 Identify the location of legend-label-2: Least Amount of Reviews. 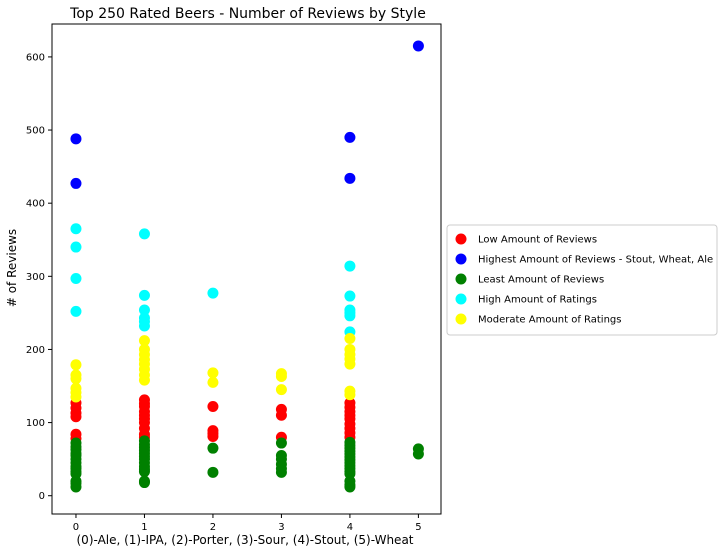
(541, 280).